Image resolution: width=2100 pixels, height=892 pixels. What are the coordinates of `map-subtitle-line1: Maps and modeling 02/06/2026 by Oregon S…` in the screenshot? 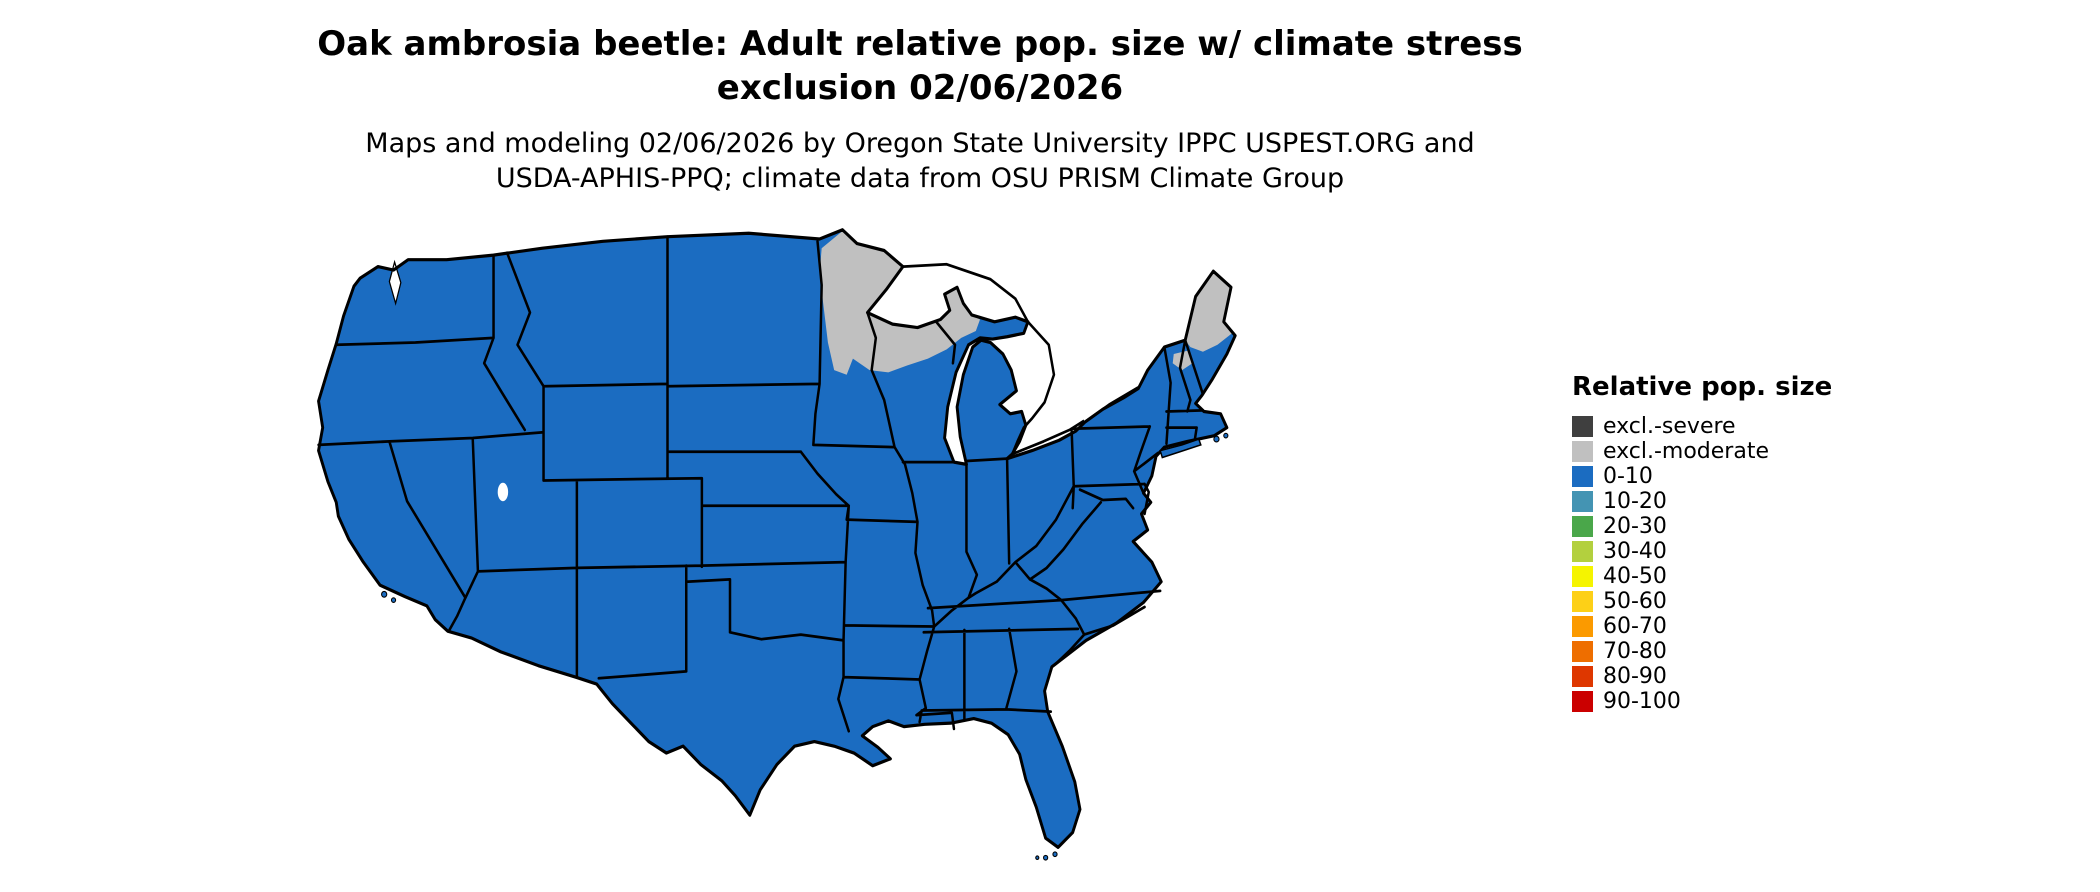 It's located at (920, 143).